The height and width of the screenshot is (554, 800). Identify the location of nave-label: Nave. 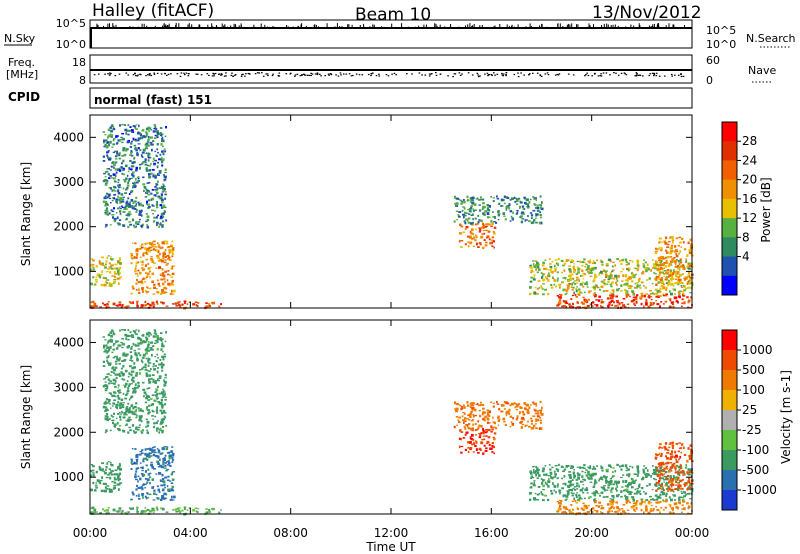
(762, 70).